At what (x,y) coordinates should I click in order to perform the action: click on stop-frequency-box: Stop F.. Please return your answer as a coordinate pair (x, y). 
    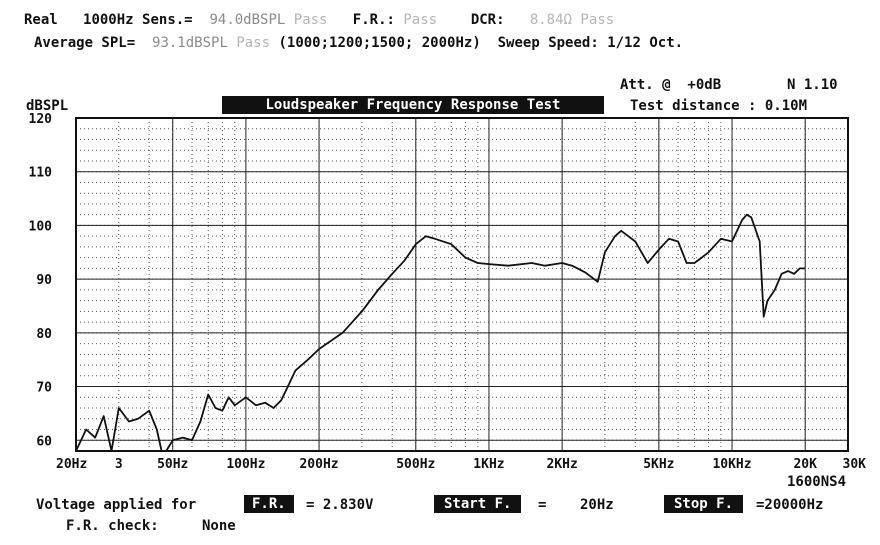
    Looking at the image, I should click on (704, 504).